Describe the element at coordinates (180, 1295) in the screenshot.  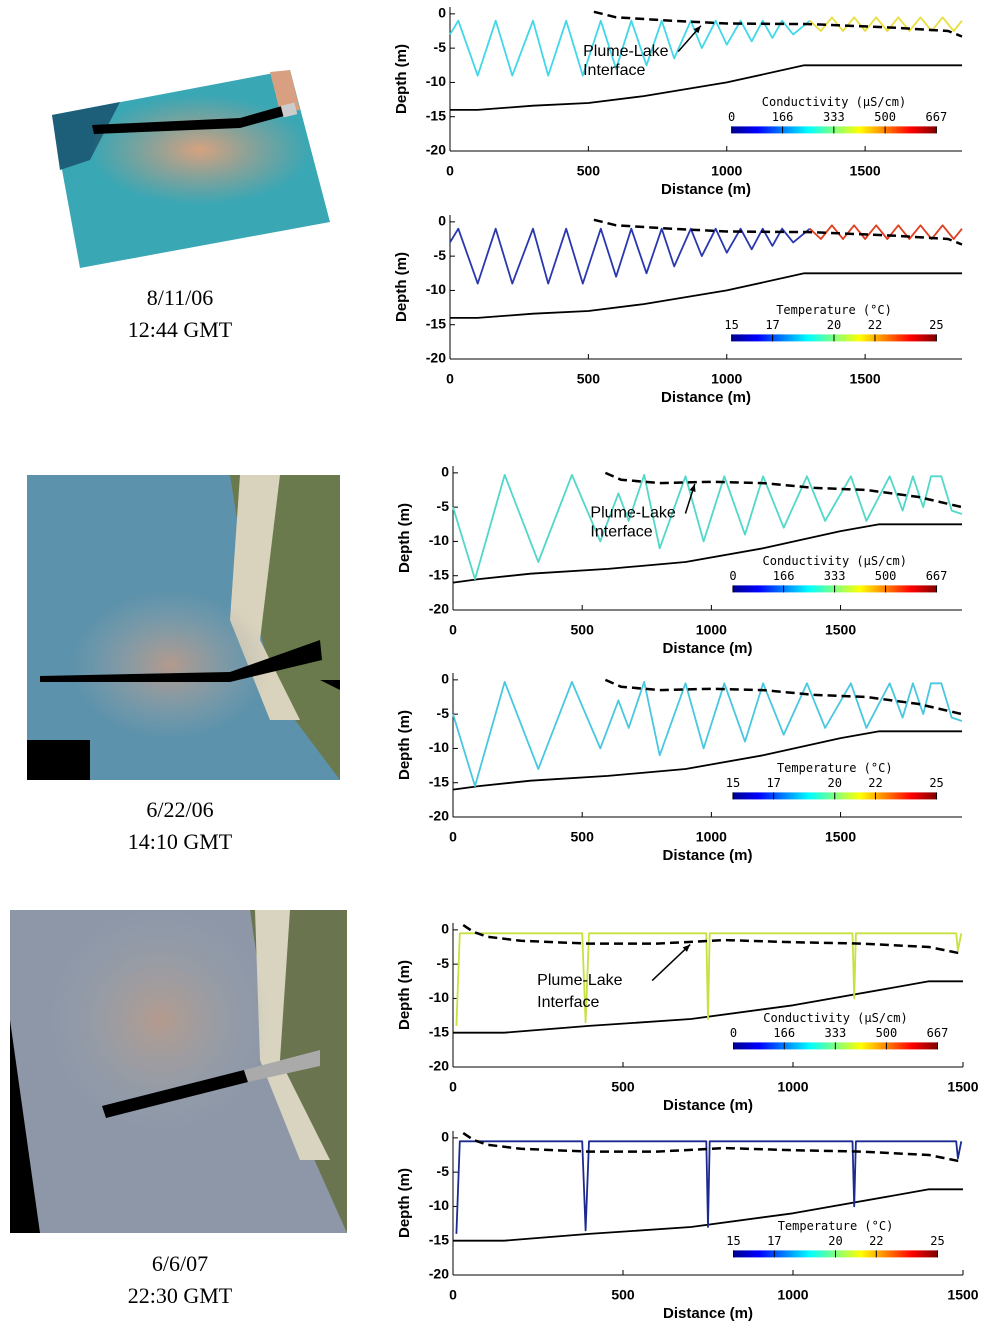
I see `photo-time: 22:30 GMT` at that location.